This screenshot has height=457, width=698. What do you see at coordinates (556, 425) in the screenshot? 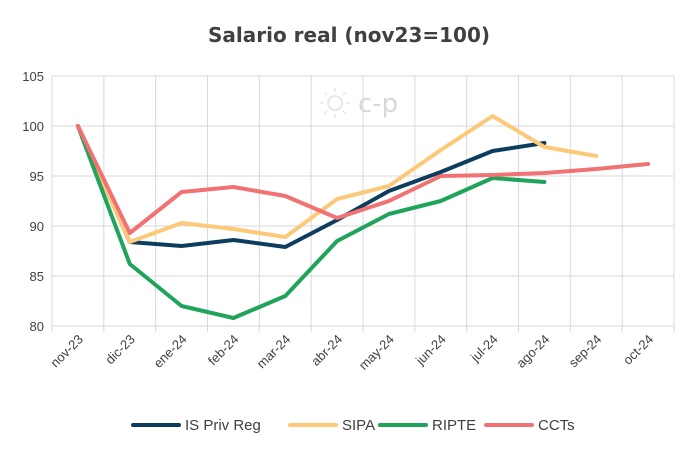
I see `legend-label: CCTs` at bounding box center [556, 425].